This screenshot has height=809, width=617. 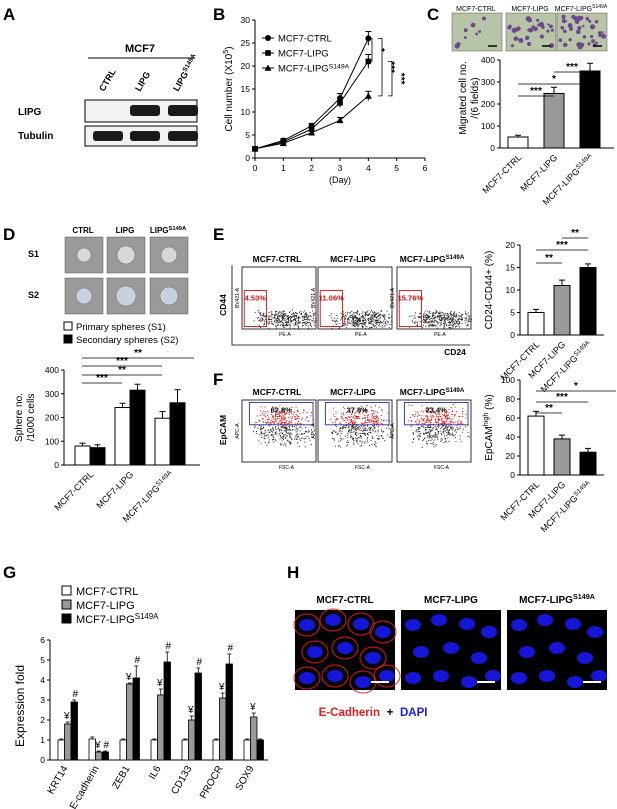 What do you see at coordinates (268, 67) in the screenshot?
I see `legend-marker` at bounding box center [268, 67].